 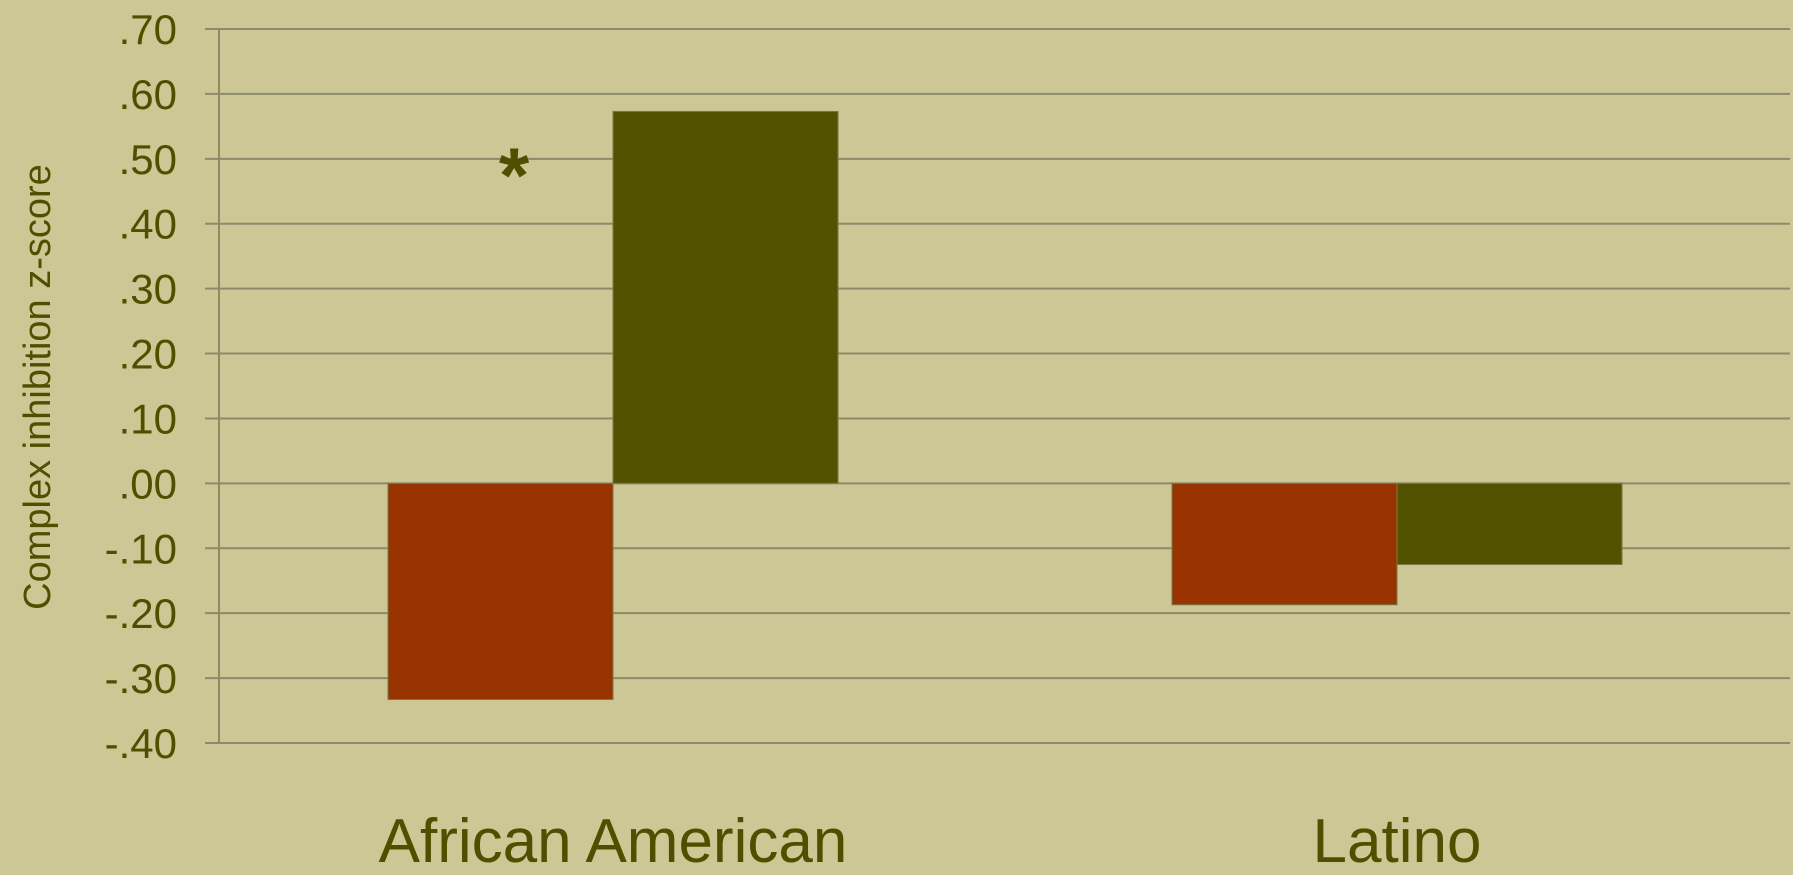 I want to click on y-tick-label: -.40, so click(x=141, y=743).